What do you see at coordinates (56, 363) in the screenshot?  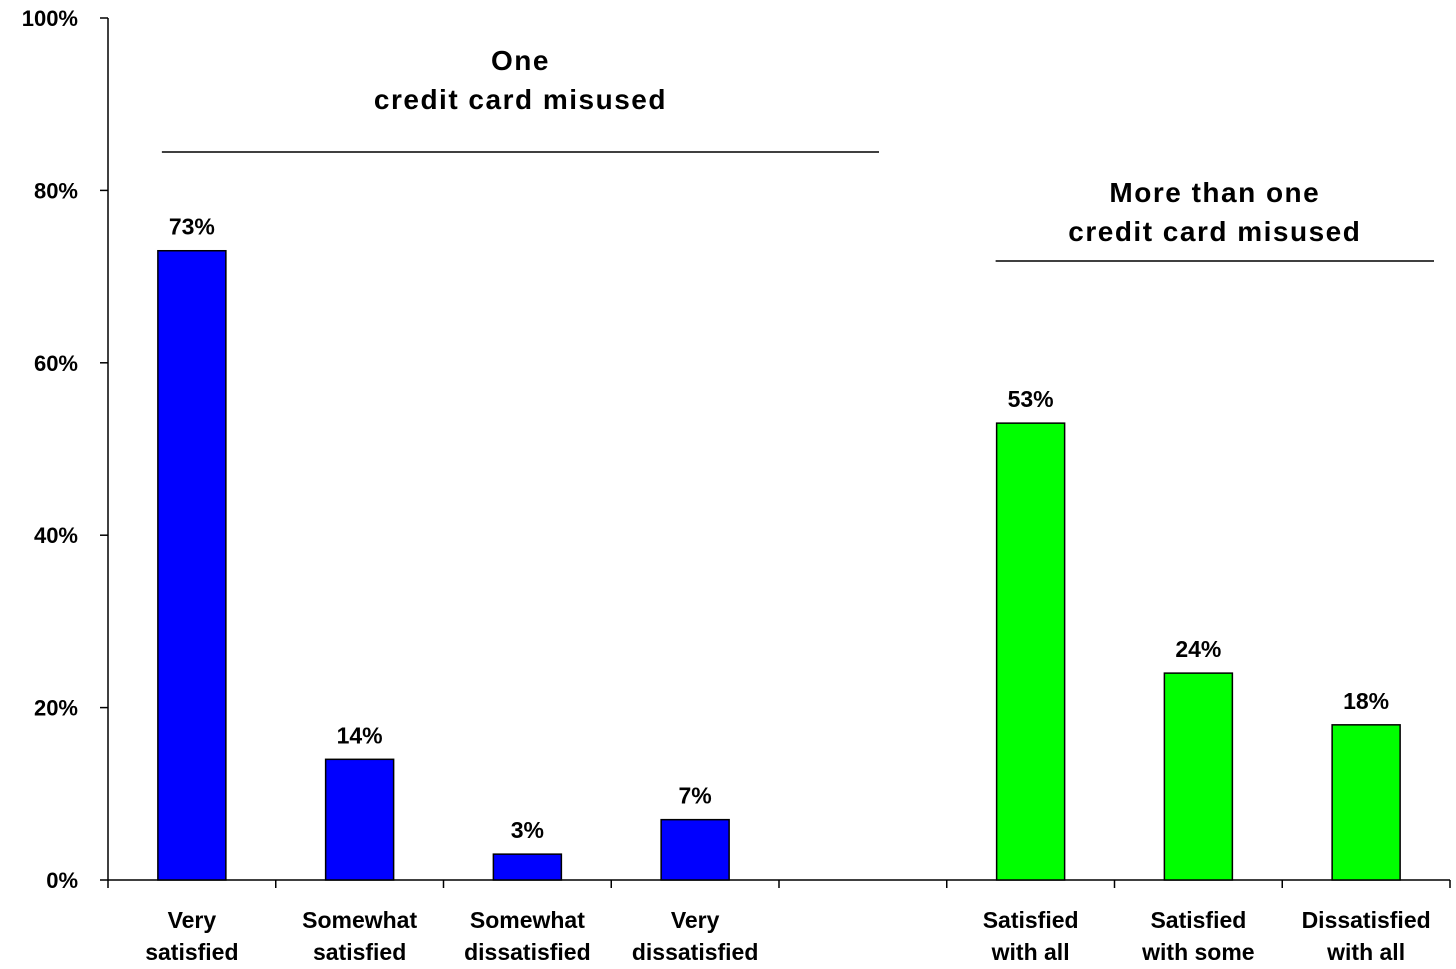 I see `y-tick-label: 60%` at bounding box center [56, 363].